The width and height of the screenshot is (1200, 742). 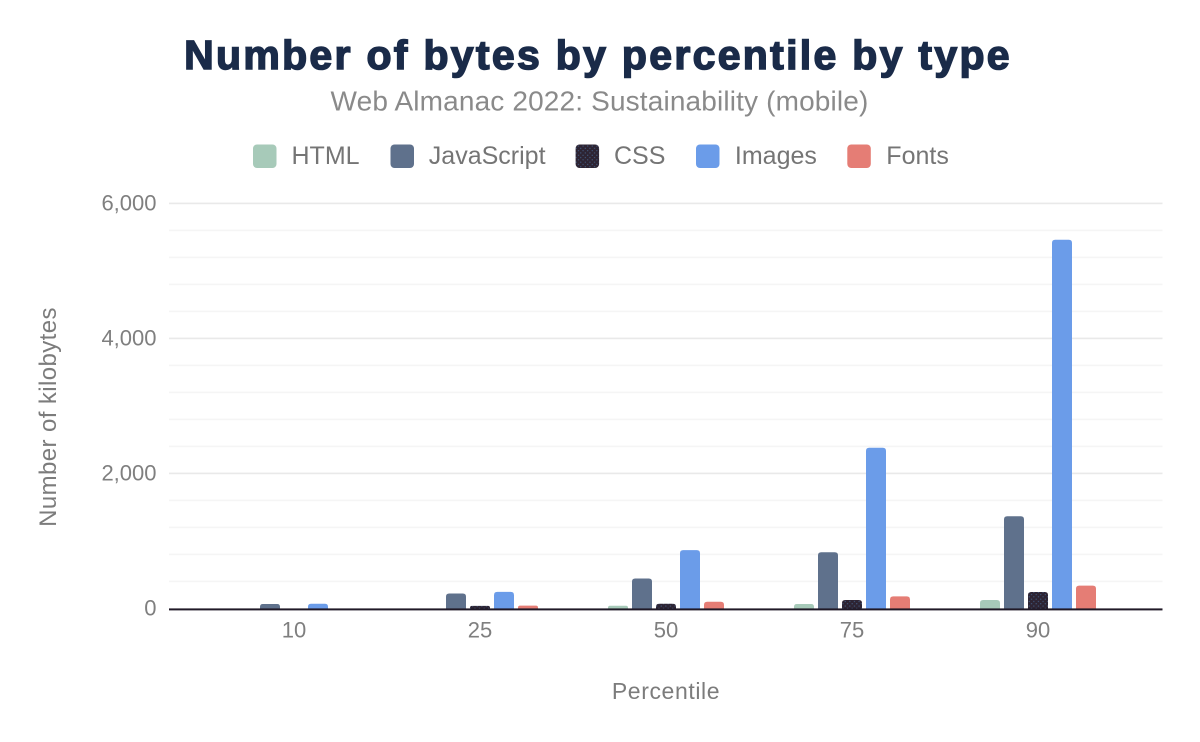 What do you see at coordinates (666, 630) in the screenshot?
I see `svg-text: 50` at bounding box center [666, 630].